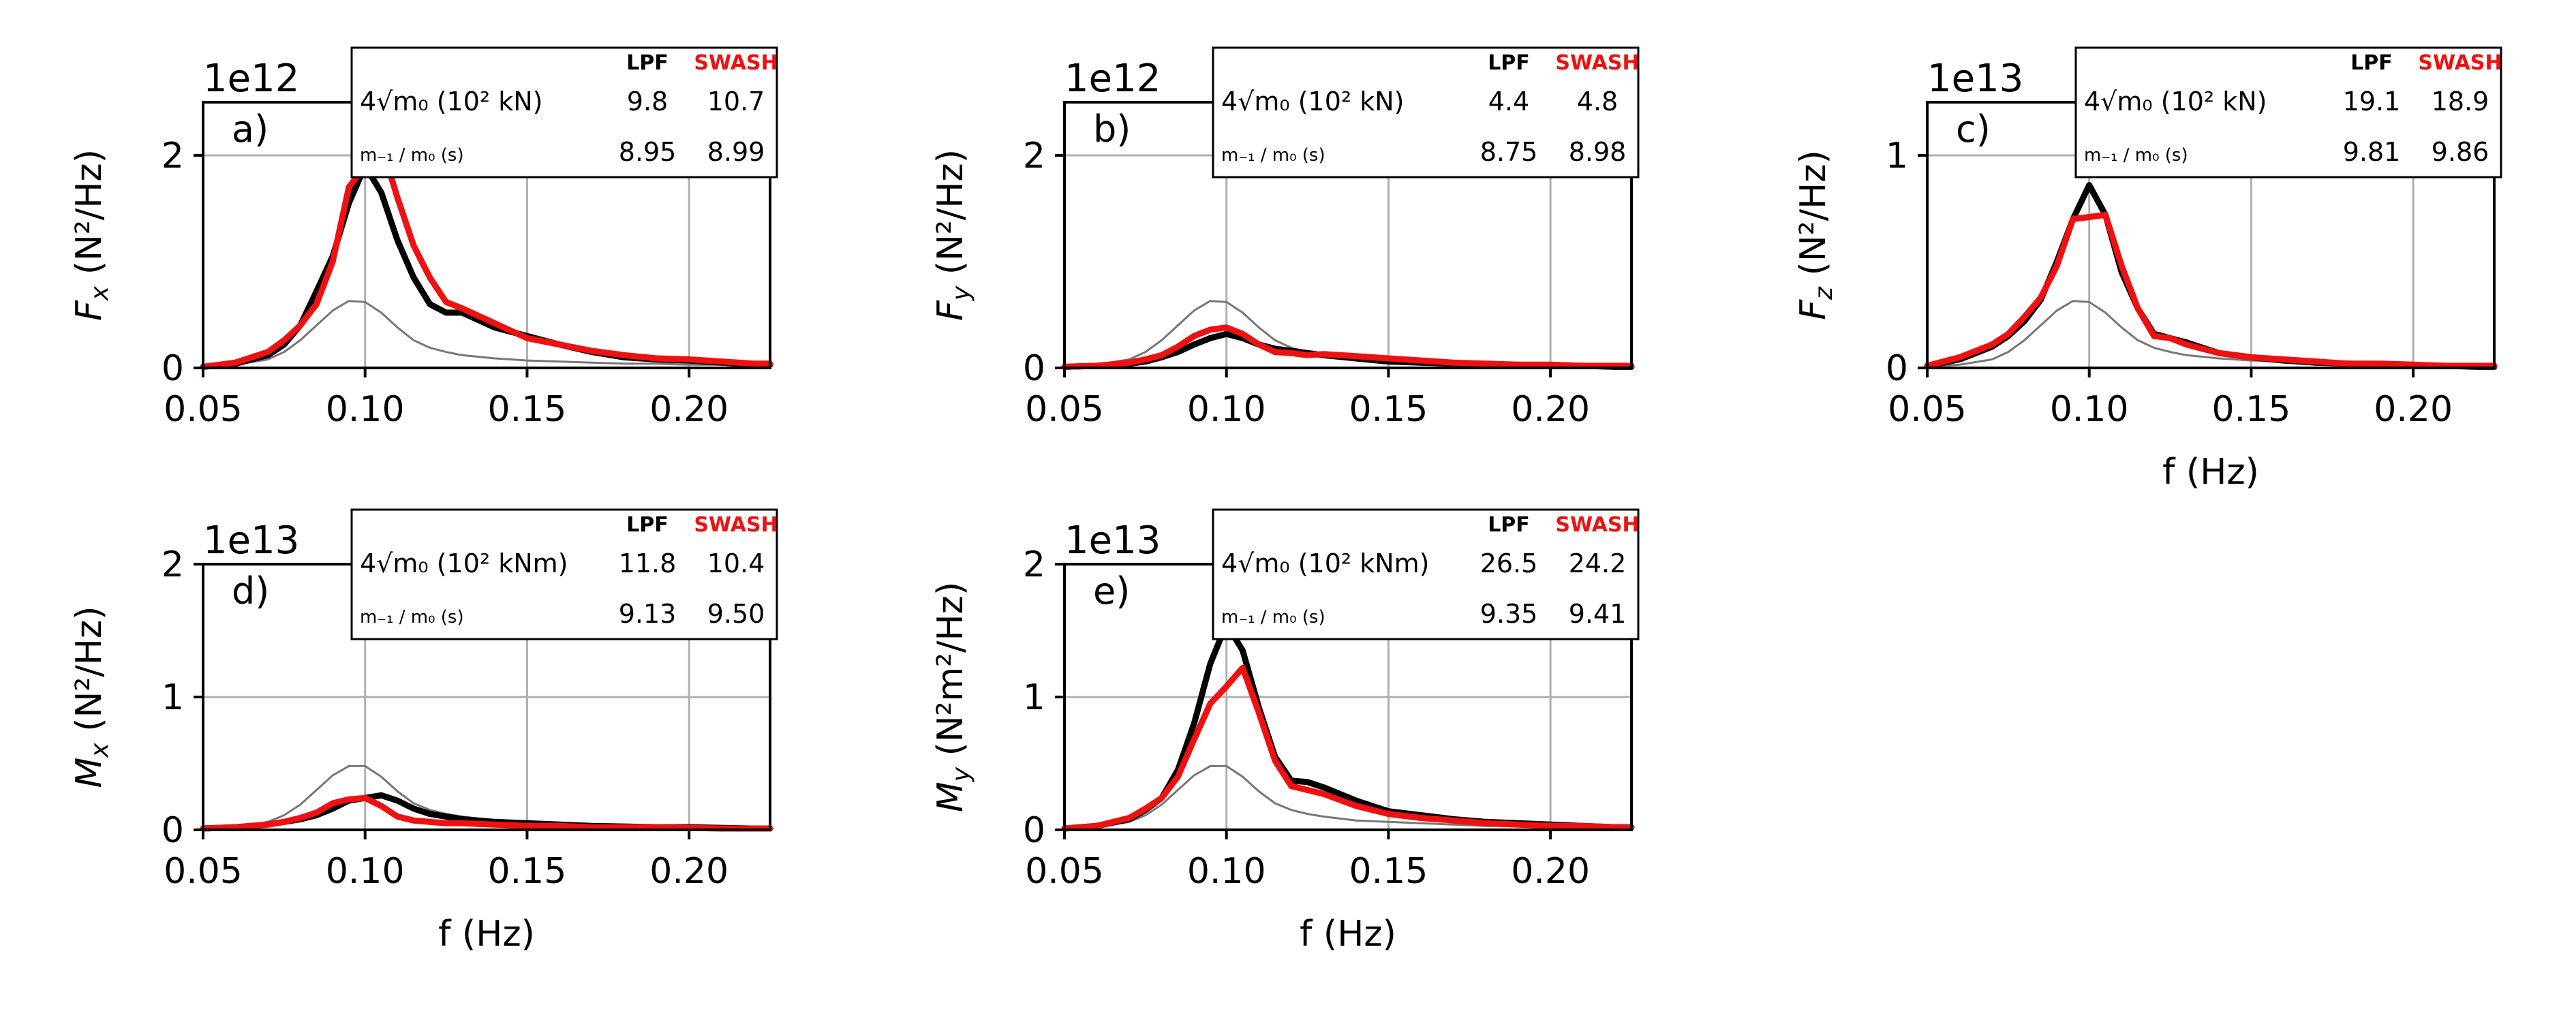 The image size is (2576, 1022). I want to click on panel-letter: c), so click(1973, 129).